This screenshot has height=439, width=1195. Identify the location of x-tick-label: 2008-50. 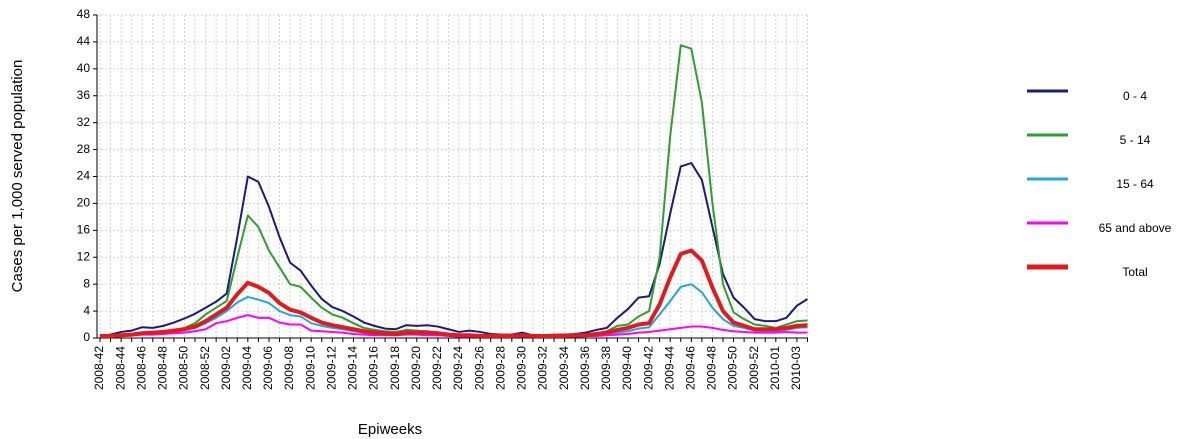
(184, 368).